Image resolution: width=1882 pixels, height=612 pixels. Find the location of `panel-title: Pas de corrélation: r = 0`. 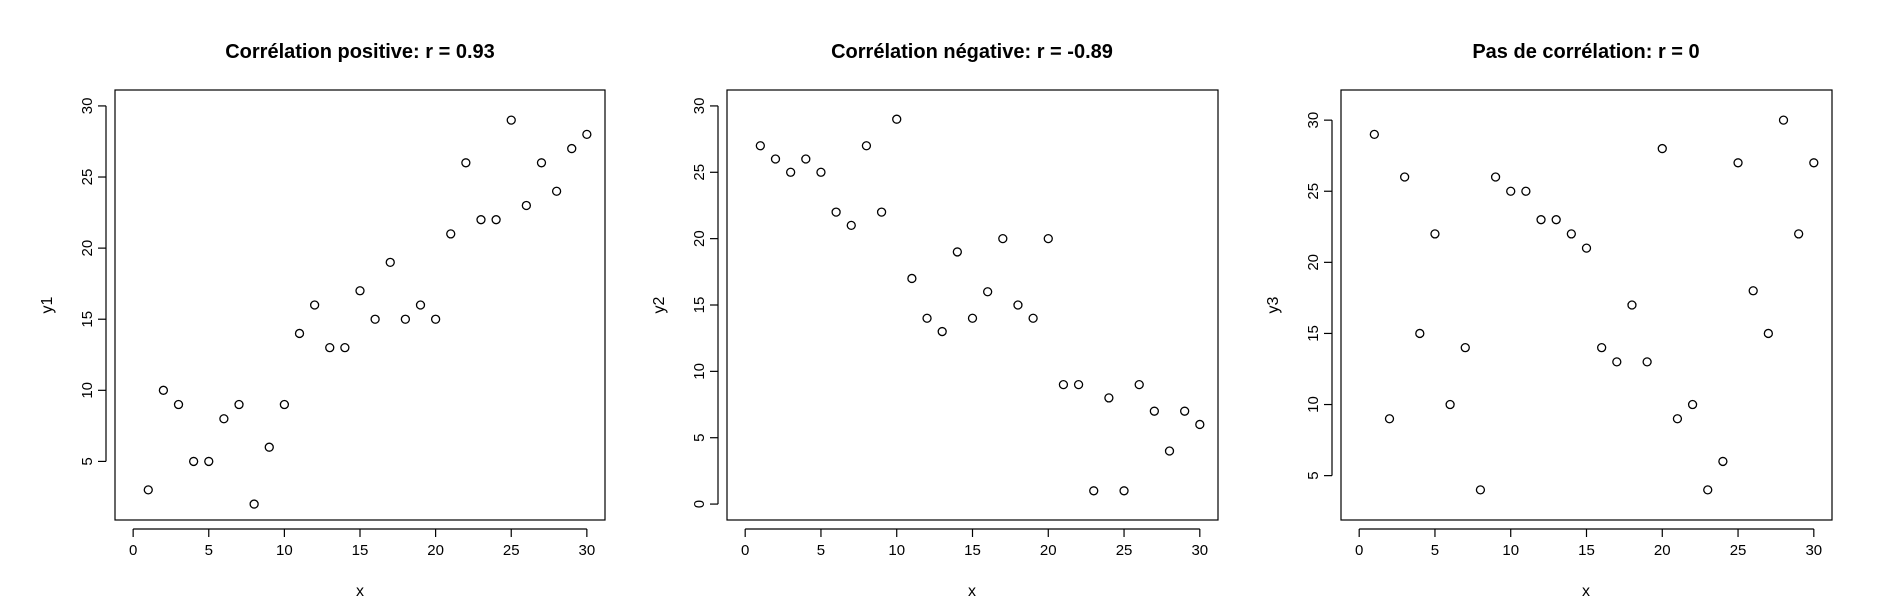

panel-title: Pas de corrélation: r = 0 is located at coordinates (1585, 52).